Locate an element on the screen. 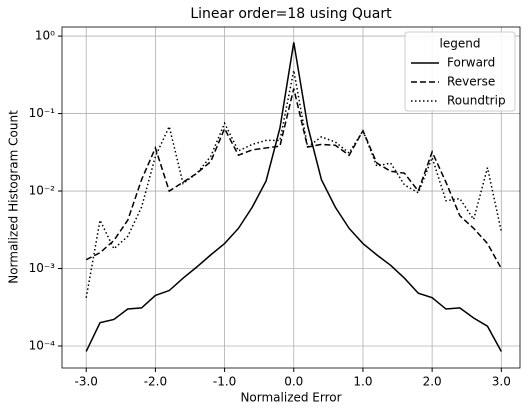  y-tick-label: 10⁻³ is located at coordinates (42, 268).